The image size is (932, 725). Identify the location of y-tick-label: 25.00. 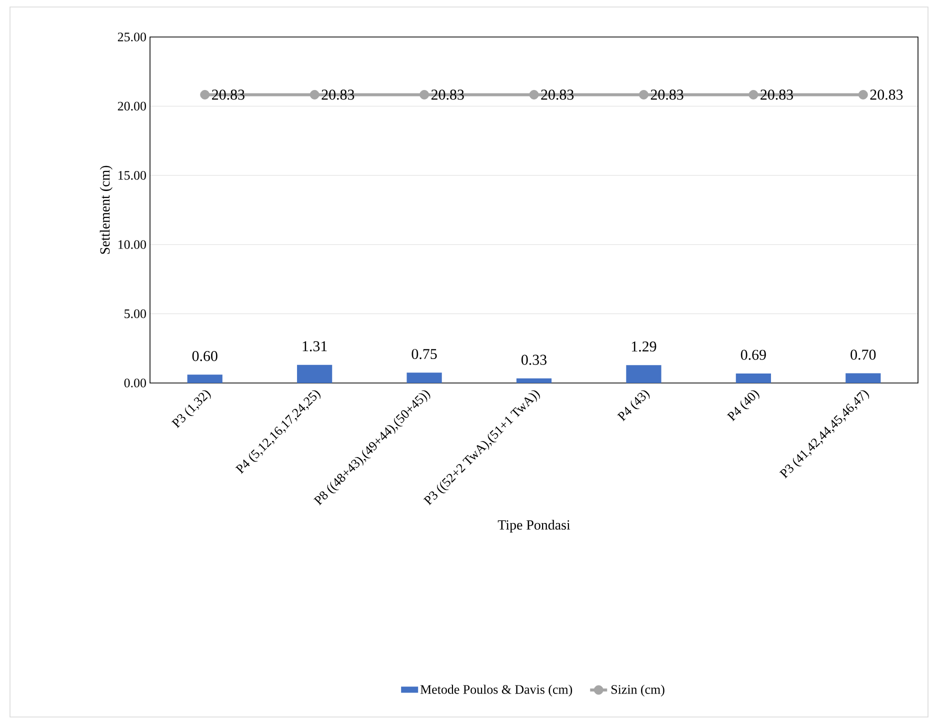
(132, 37).